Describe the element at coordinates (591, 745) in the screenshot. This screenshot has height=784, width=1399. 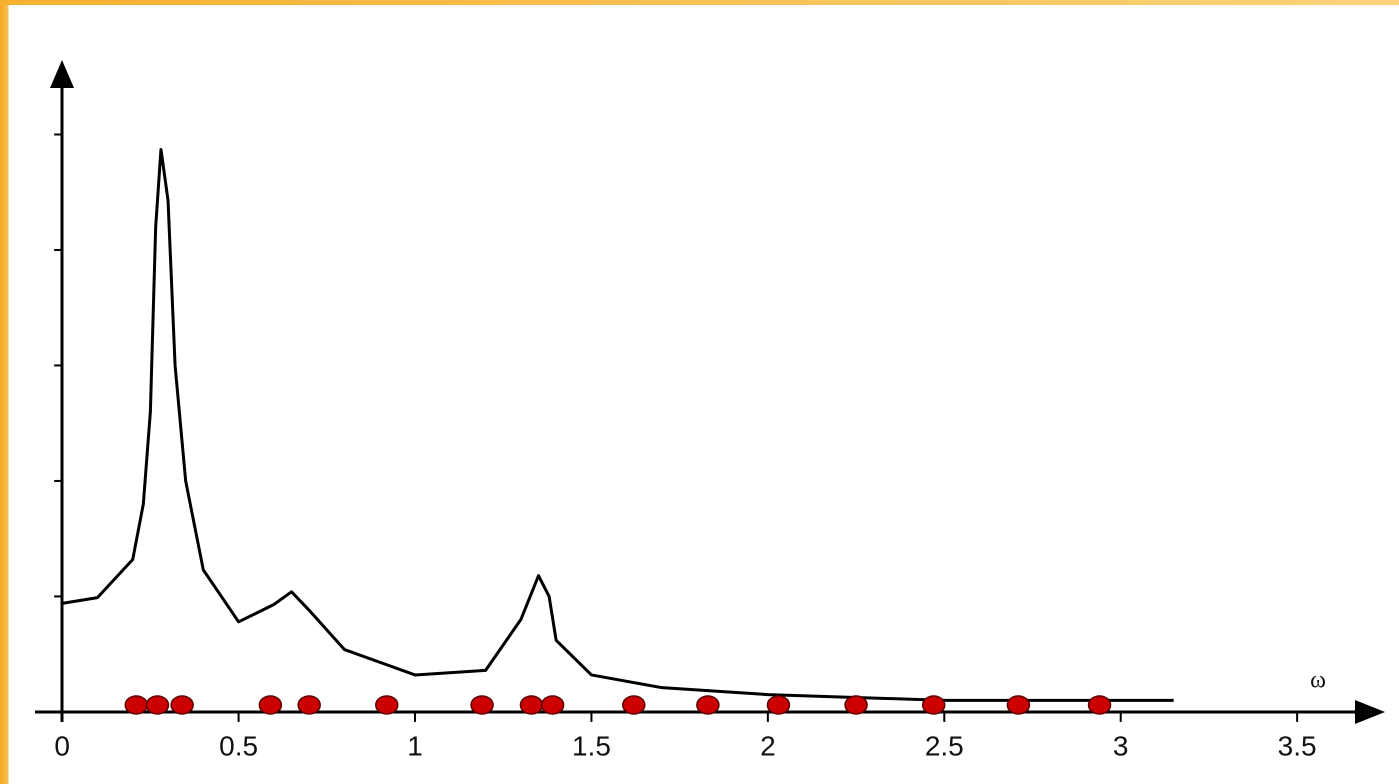
I see `x-tick-label: 1.5` at that location.